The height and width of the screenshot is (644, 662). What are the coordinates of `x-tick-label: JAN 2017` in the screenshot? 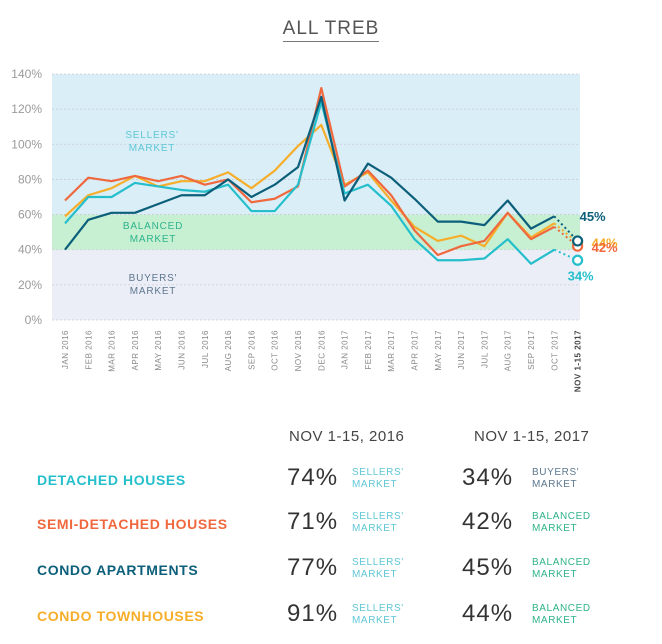 It's located at (345, 349).